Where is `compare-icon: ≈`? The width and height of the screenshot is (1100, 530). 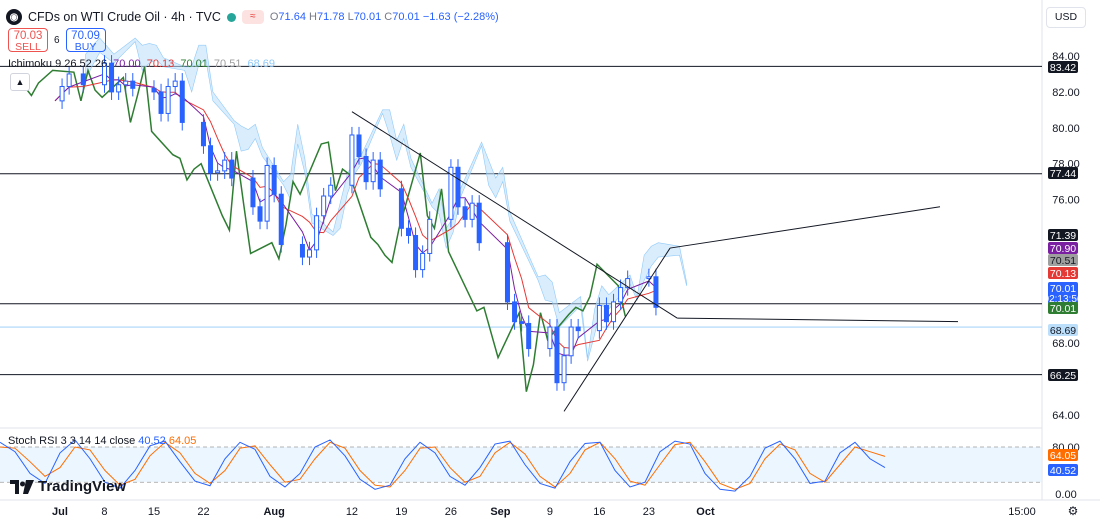
compare-icon: ≈ is located at coordinates (252, 17).